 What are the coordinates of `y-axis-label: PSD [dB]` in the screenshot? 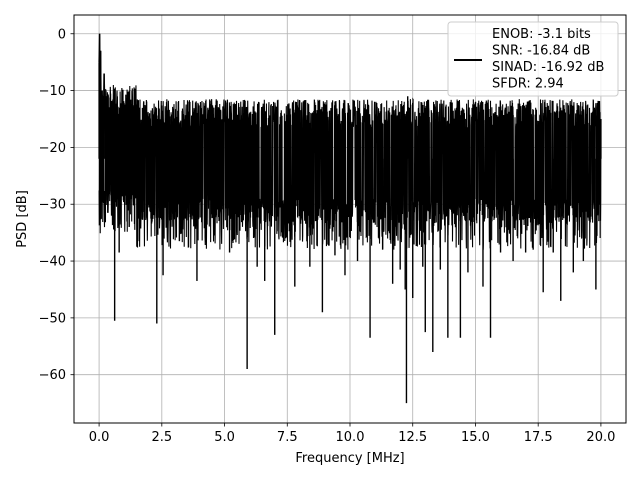 It's located at (22, 219).